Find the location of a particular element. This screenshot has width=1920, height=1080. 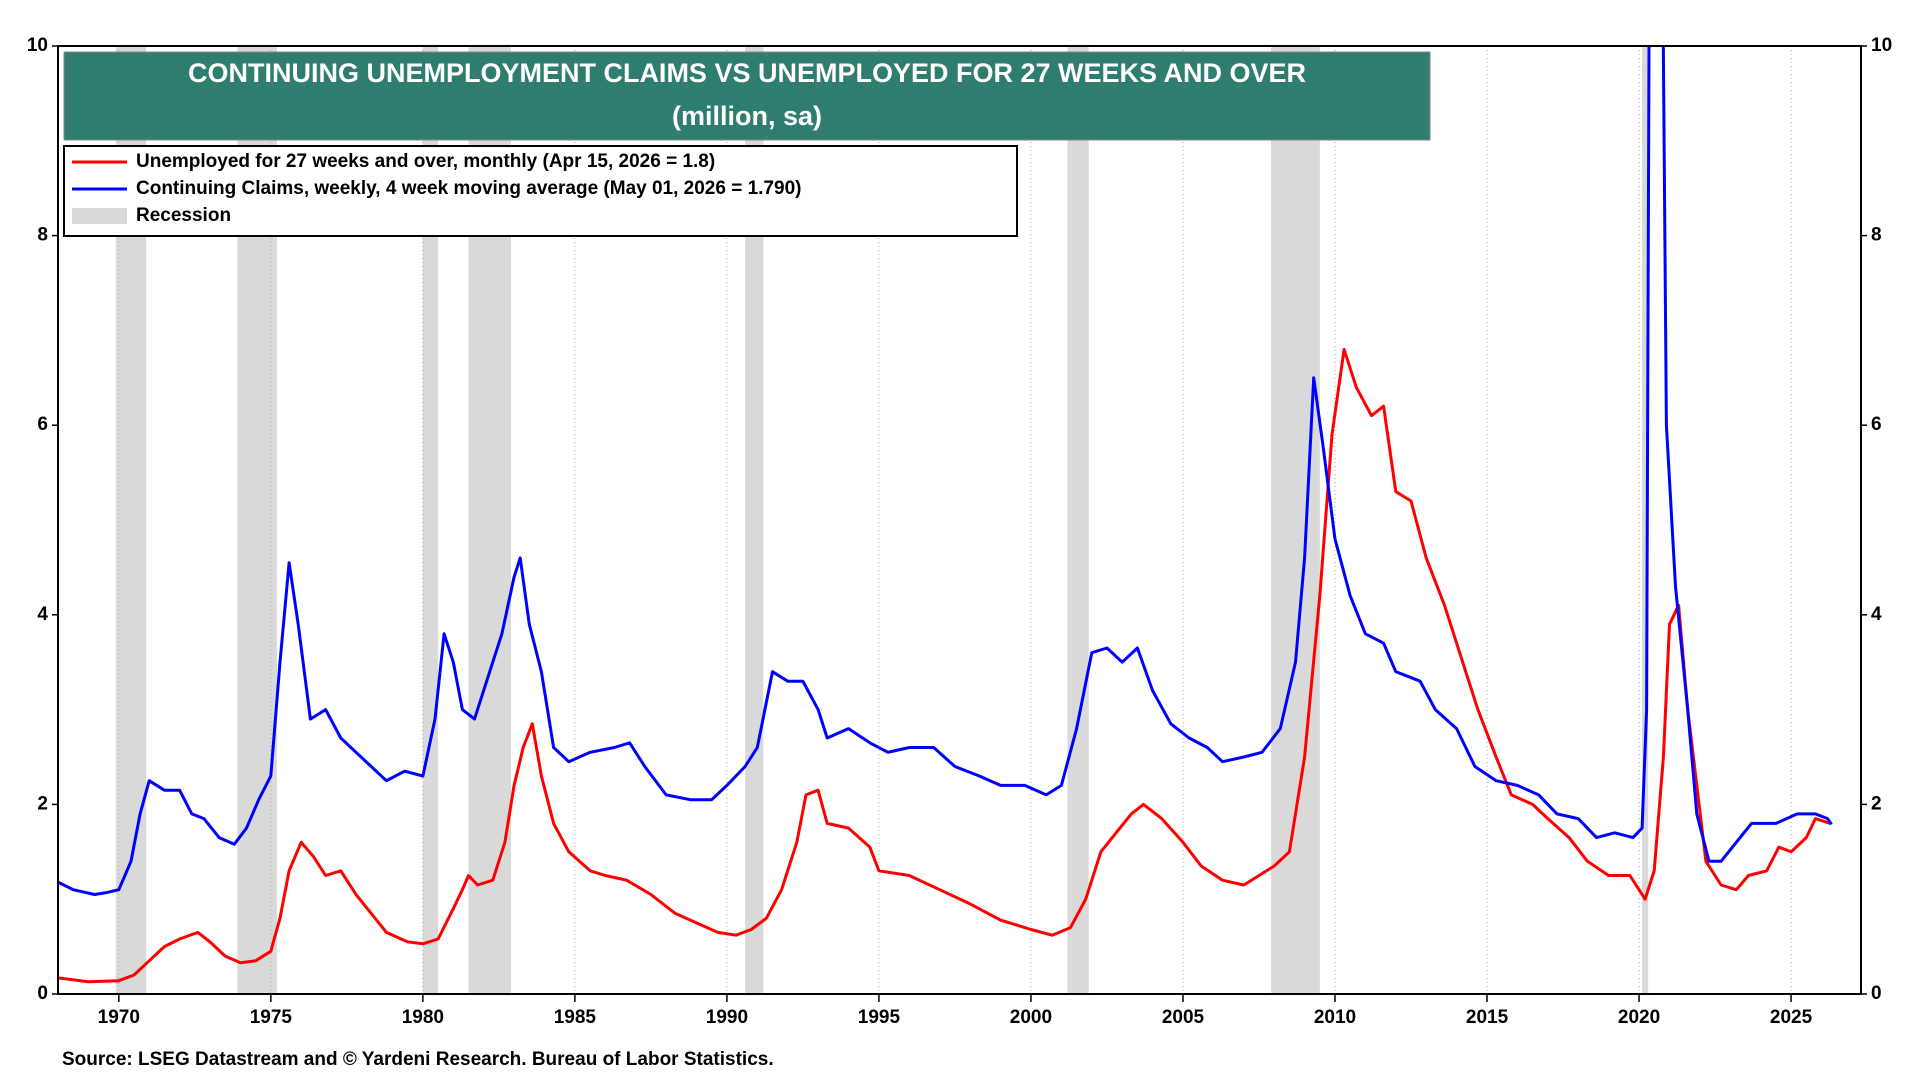

y2-tick-label: 6 is located at coordinates (1876, 424).